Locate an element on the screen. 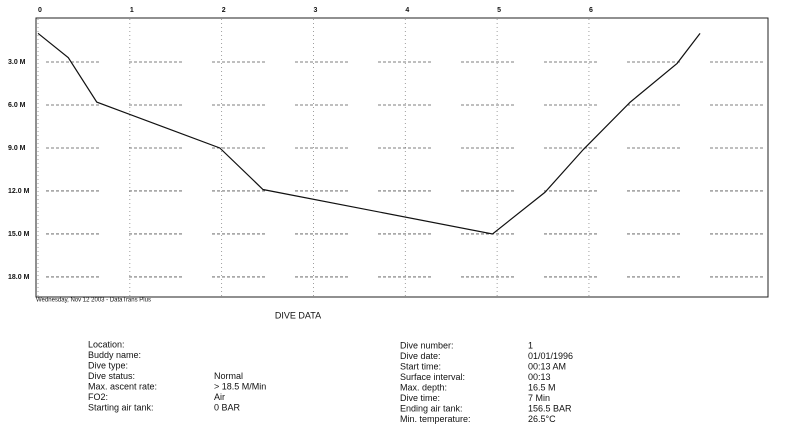 The height and width of the screenshot is (448, 800). field-label: Dive status: is located at coordinates (111, 376).